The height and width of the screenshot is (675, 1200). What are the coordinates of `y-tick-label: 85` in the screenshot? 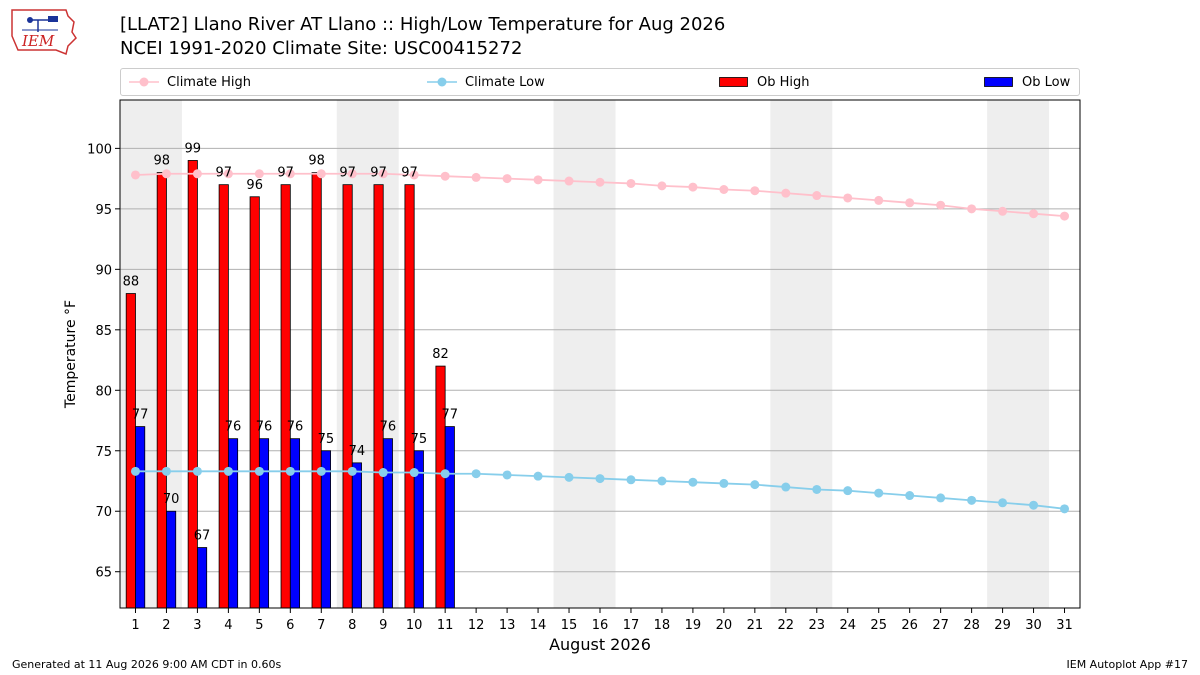 It's located at (103, 331).